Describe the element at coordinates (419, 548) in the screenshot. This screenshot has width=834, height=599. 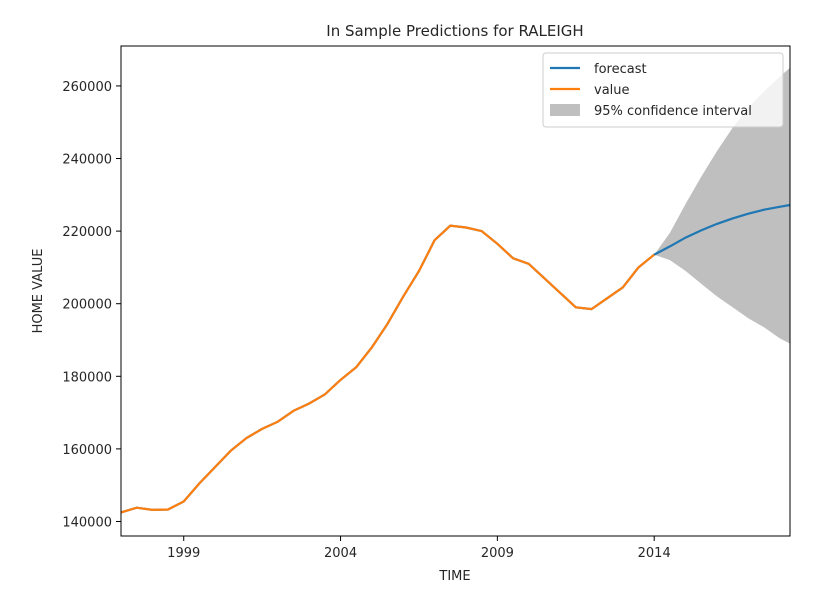
I see `x-axis-ticks: 1999 2004 2009 2014` at that location.